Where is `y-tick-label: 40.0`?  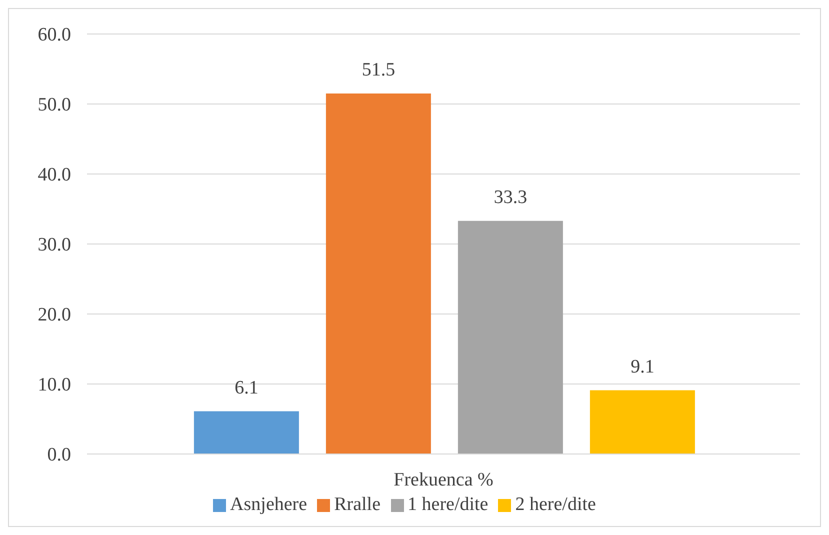 y-tick-label: 40.0 is located at coordinates (54, 175).